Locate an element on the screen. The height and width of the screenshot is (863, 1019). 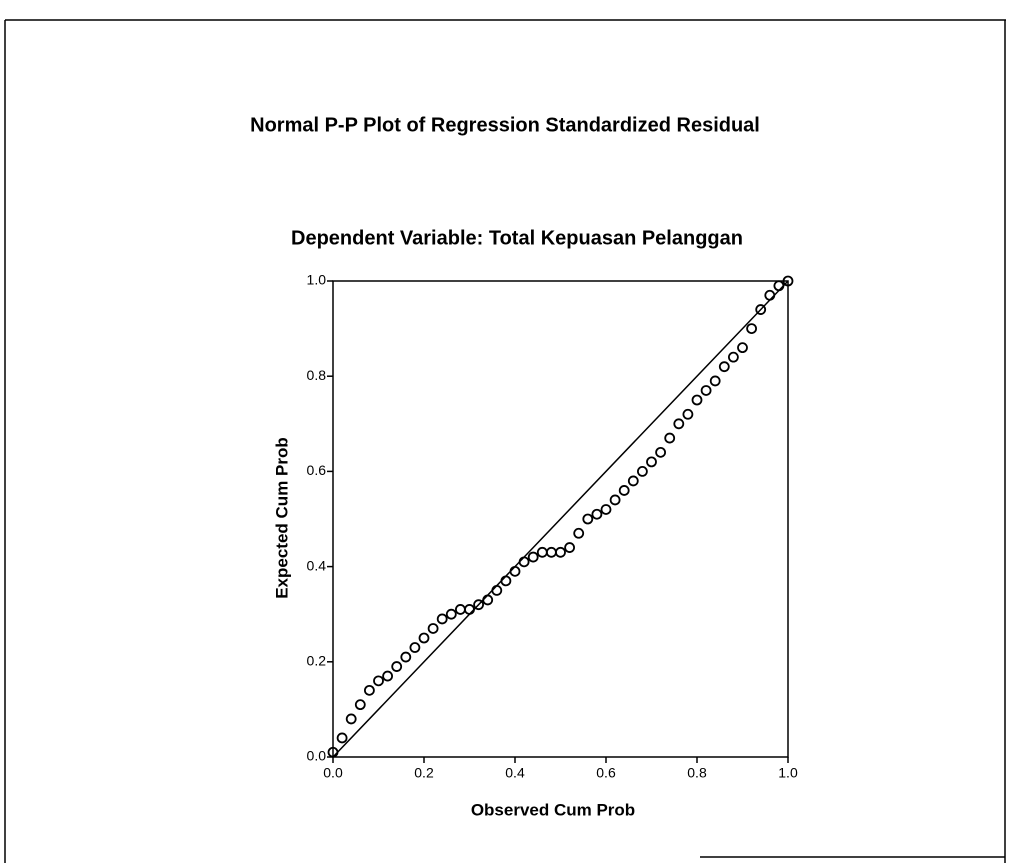
y-tick-label: 0.2 is located at coordinates (317, 661).